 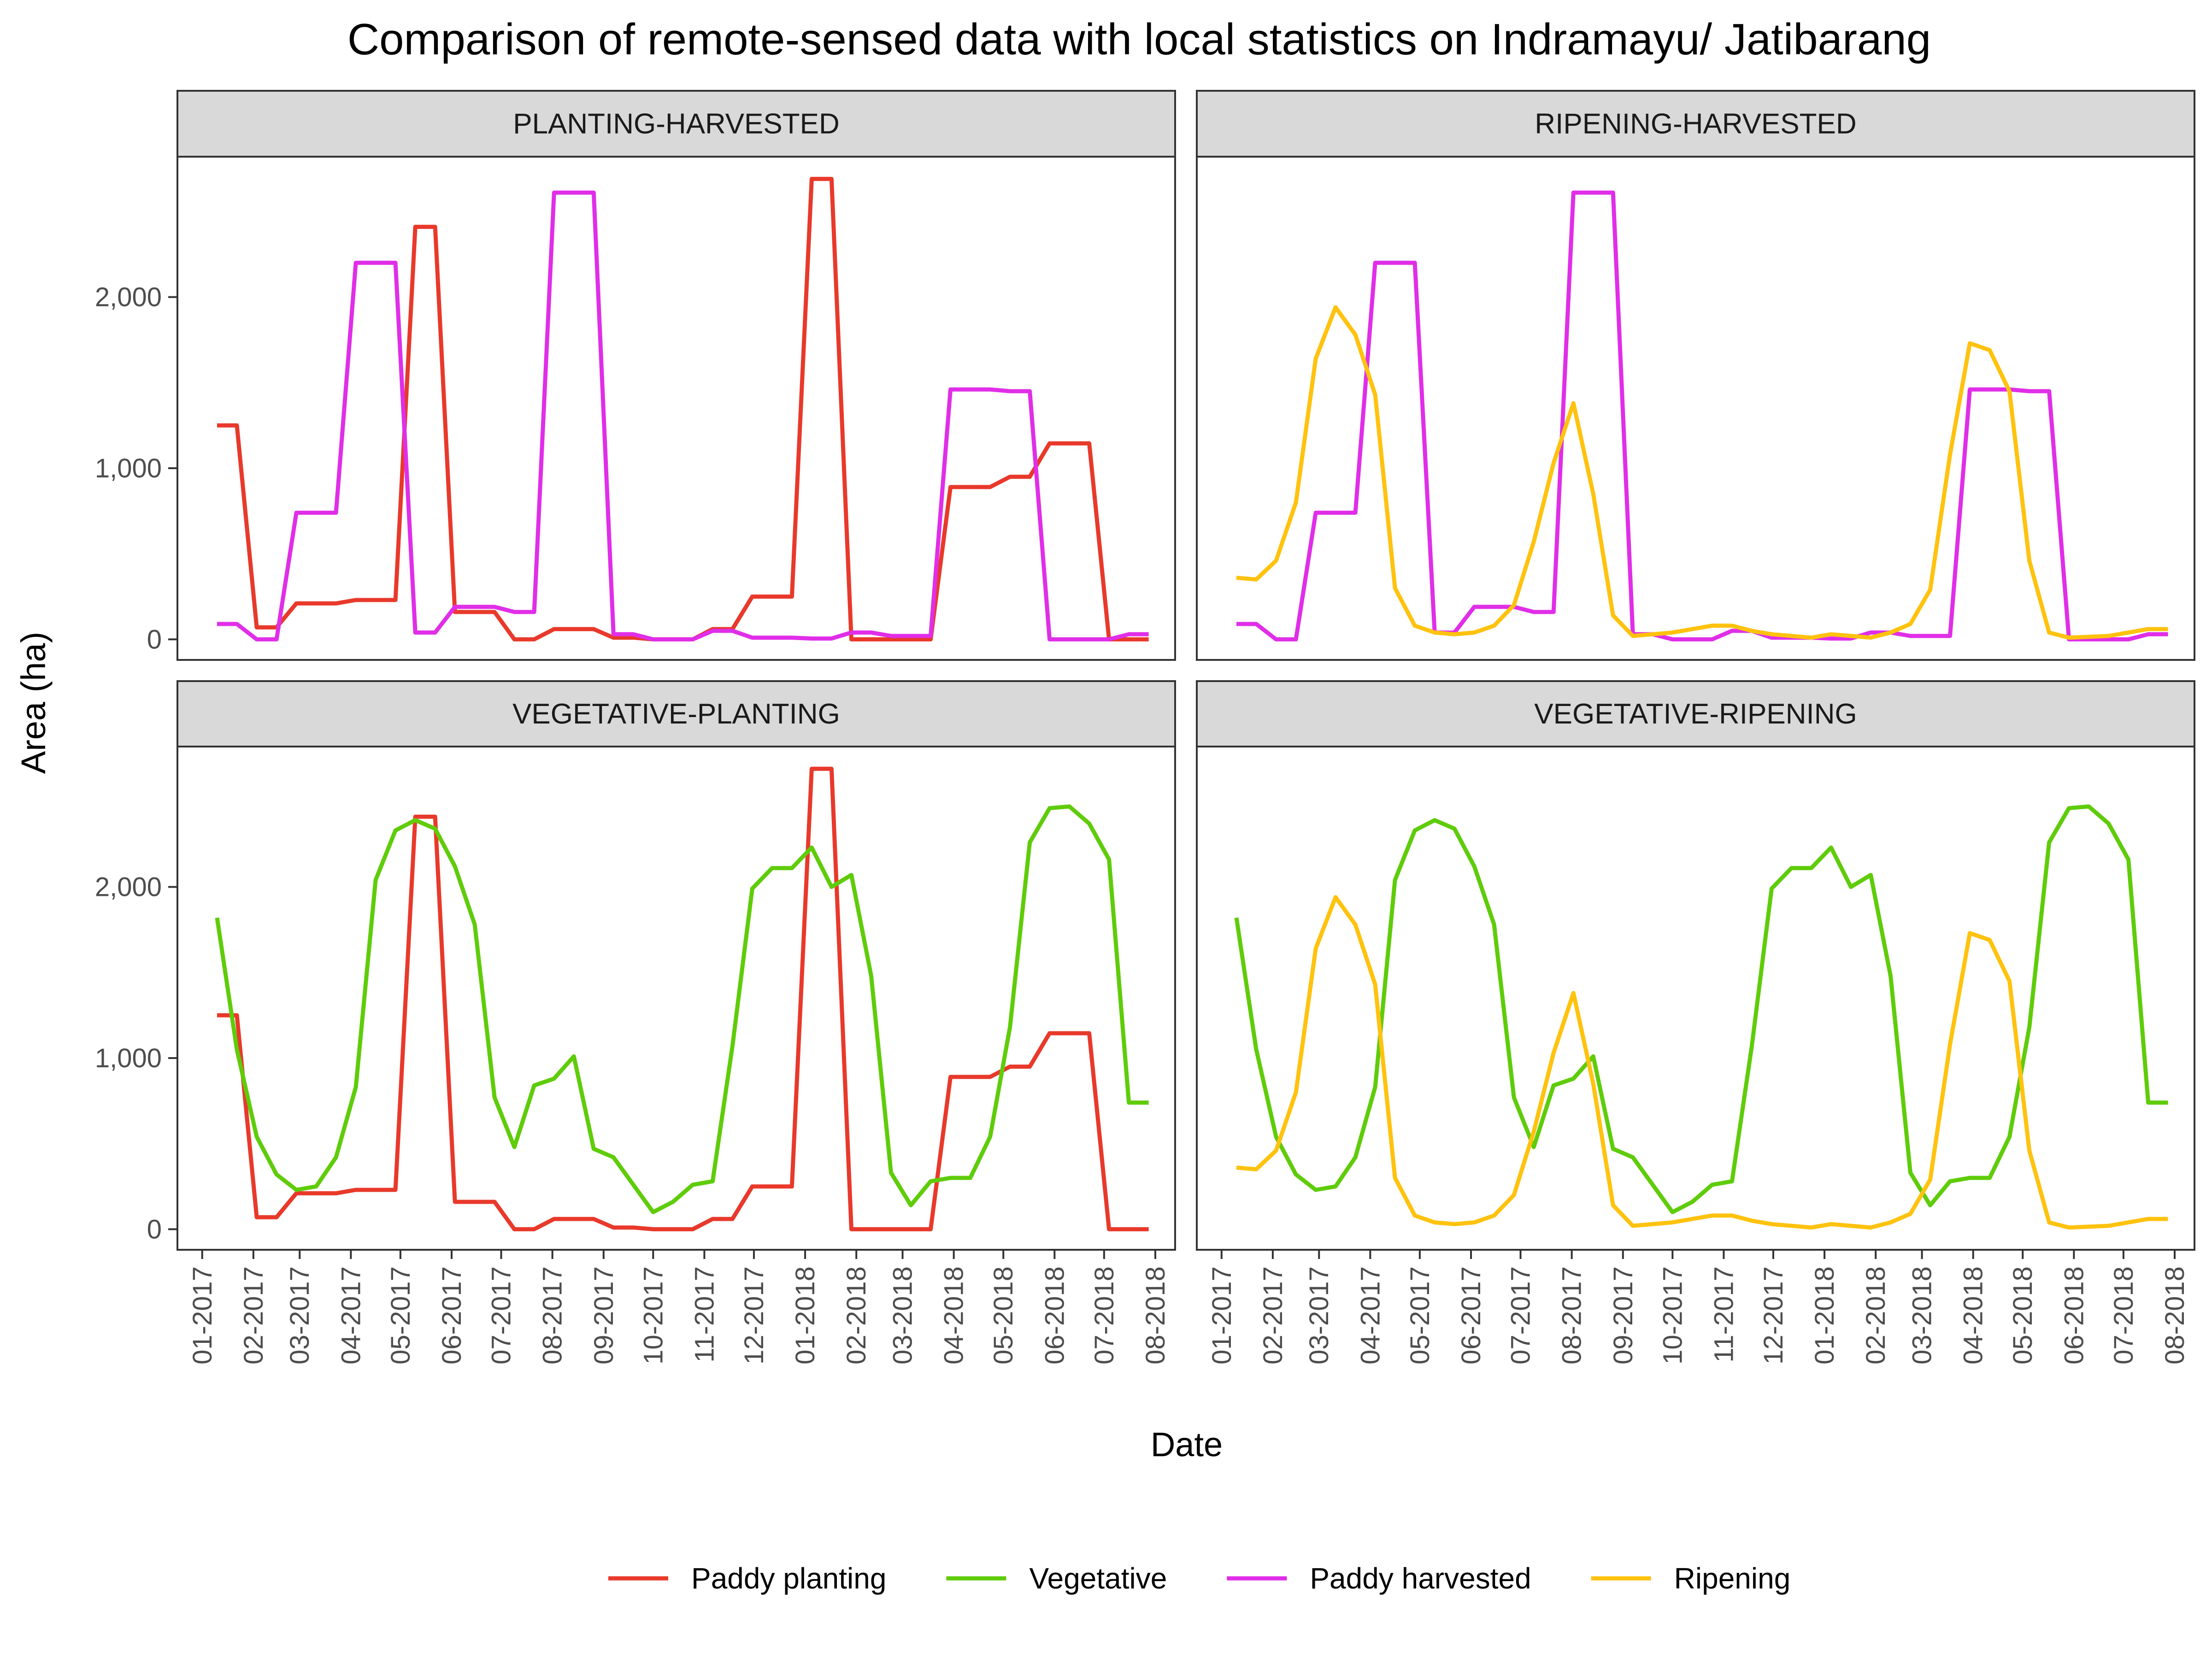 I want to click on x-axis-title: Date, so click(x=1187, y=1444).